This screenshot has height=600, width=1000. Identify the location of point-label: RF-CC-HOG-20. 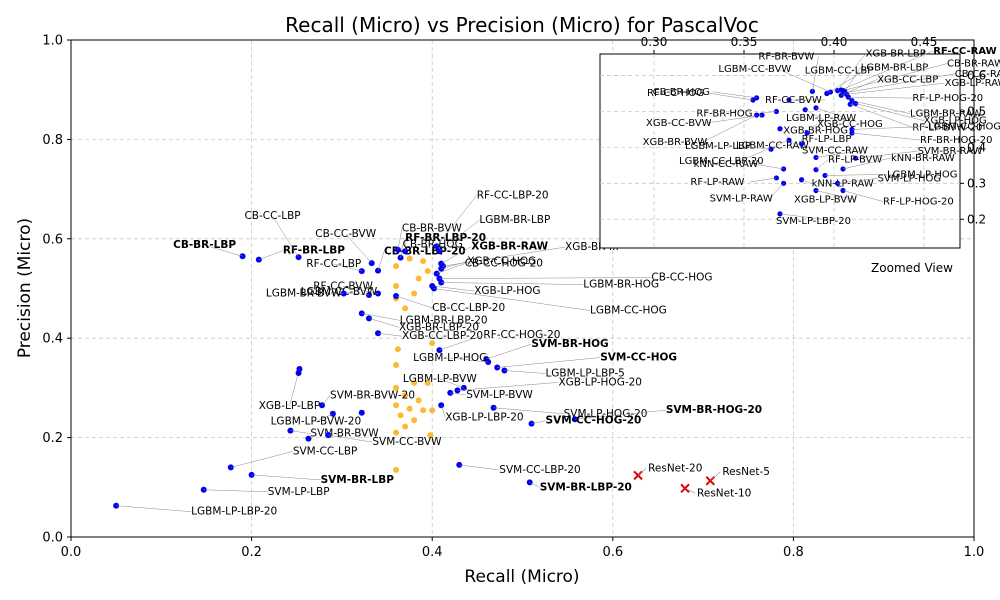
(521, 335).